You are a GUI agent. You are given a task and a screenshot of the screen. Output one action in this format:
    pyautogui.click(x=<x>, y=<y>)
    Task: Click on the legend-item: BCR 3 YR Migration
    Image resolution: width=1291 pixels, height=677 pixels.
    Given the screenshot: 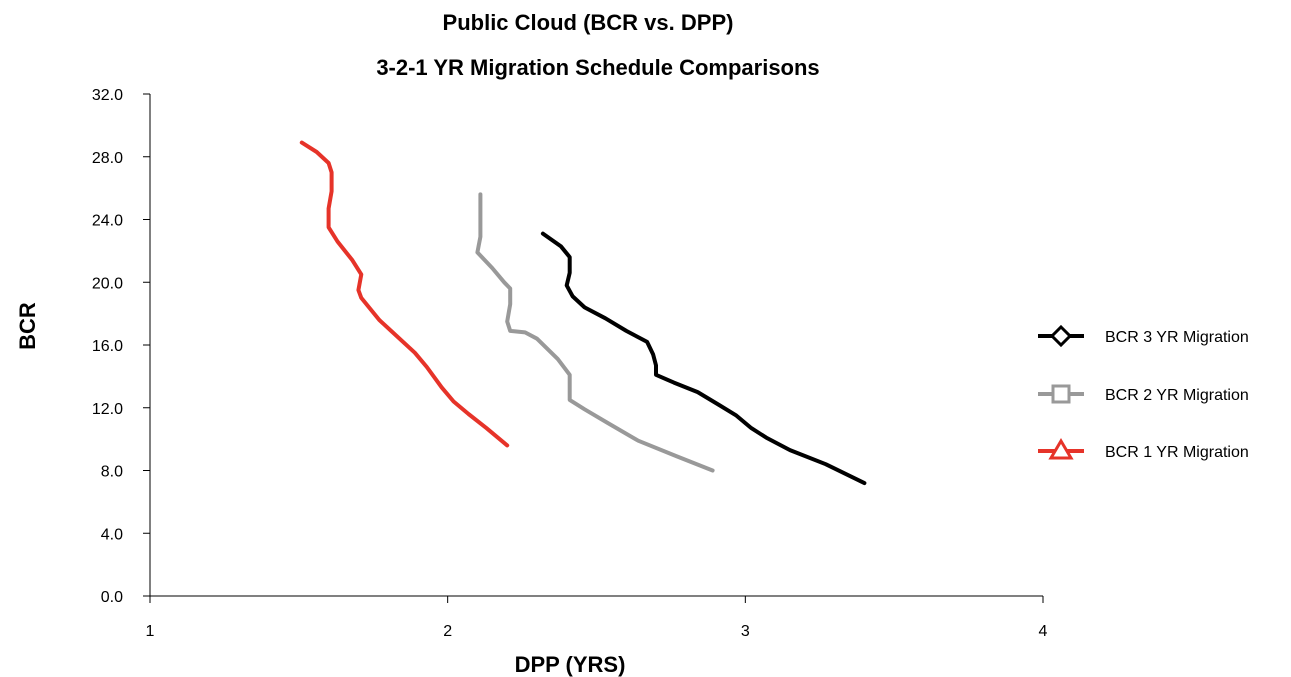 What is the action you would take?
    pyautogui.click(x=1143, y=336)
    